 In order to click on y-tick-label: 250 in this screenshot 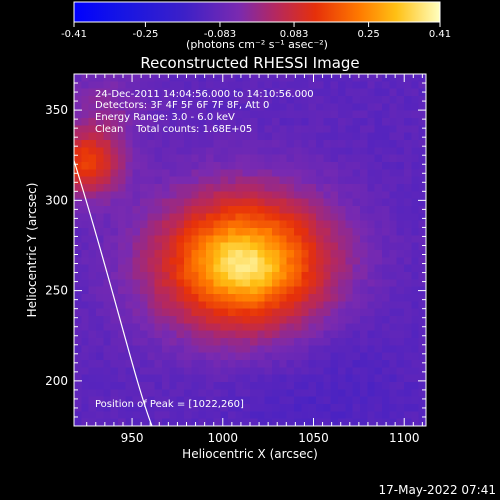, I will do `click(56, 291)`.